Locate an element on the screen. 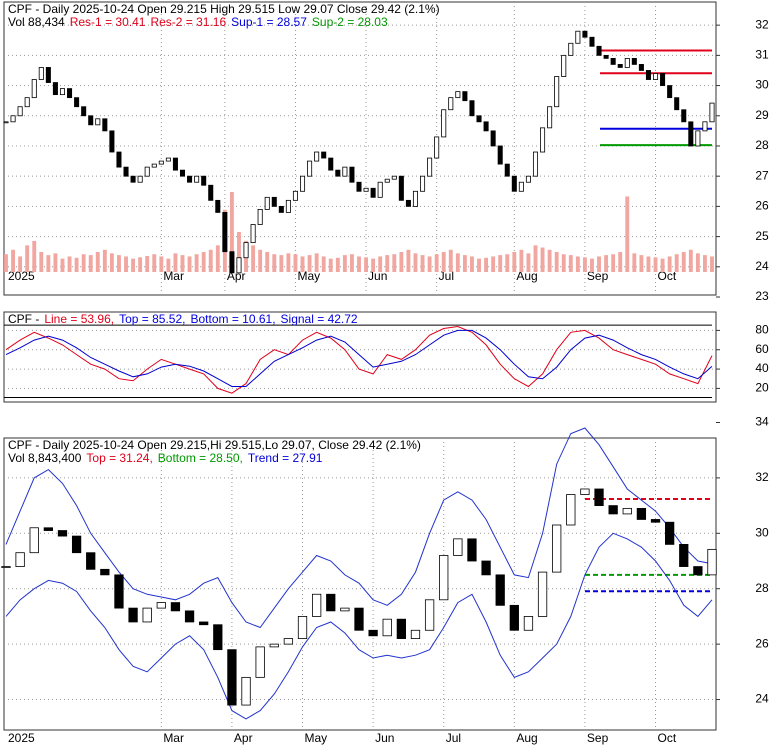  y-tick-label: 24 is located at coordinates (762, 266).